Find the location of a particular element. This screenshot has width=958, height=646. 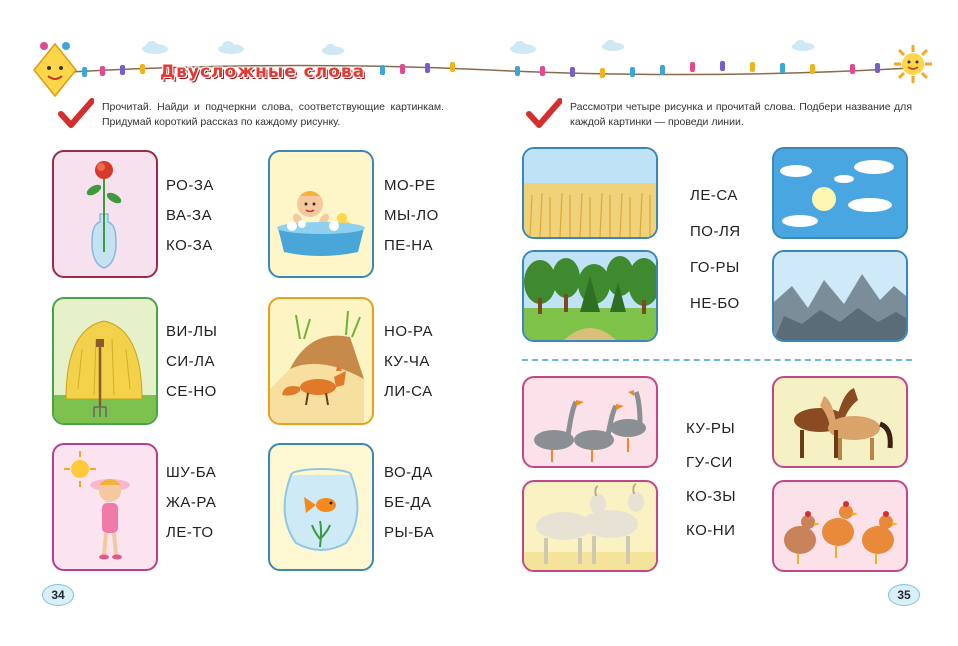

picture-sky is located at coordinates (840, 193).